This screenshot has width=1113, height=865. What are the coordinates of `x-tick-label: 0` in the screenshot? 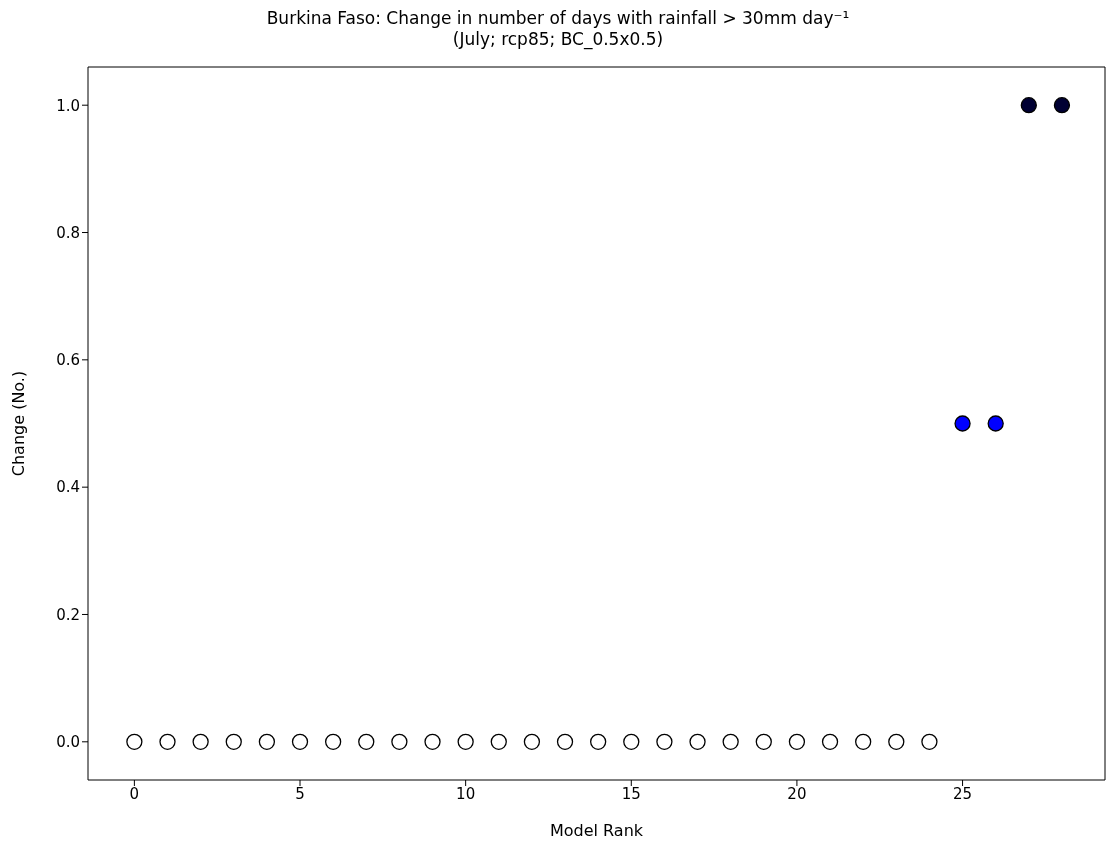 It's located at (134, 793).